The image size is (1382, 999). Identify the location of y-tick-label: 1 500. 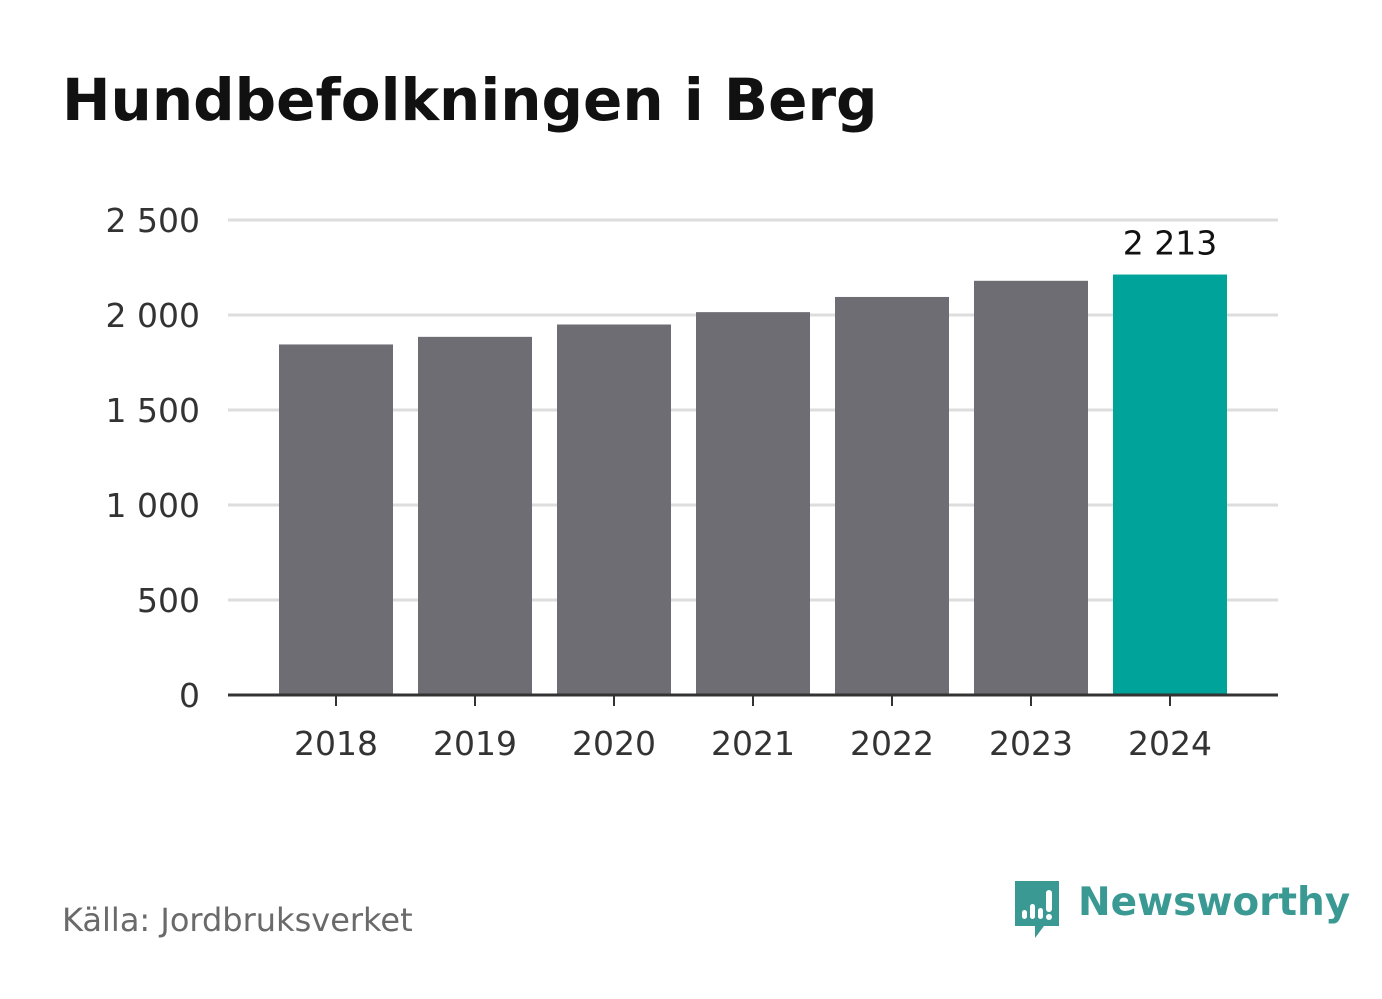
(153, 410).